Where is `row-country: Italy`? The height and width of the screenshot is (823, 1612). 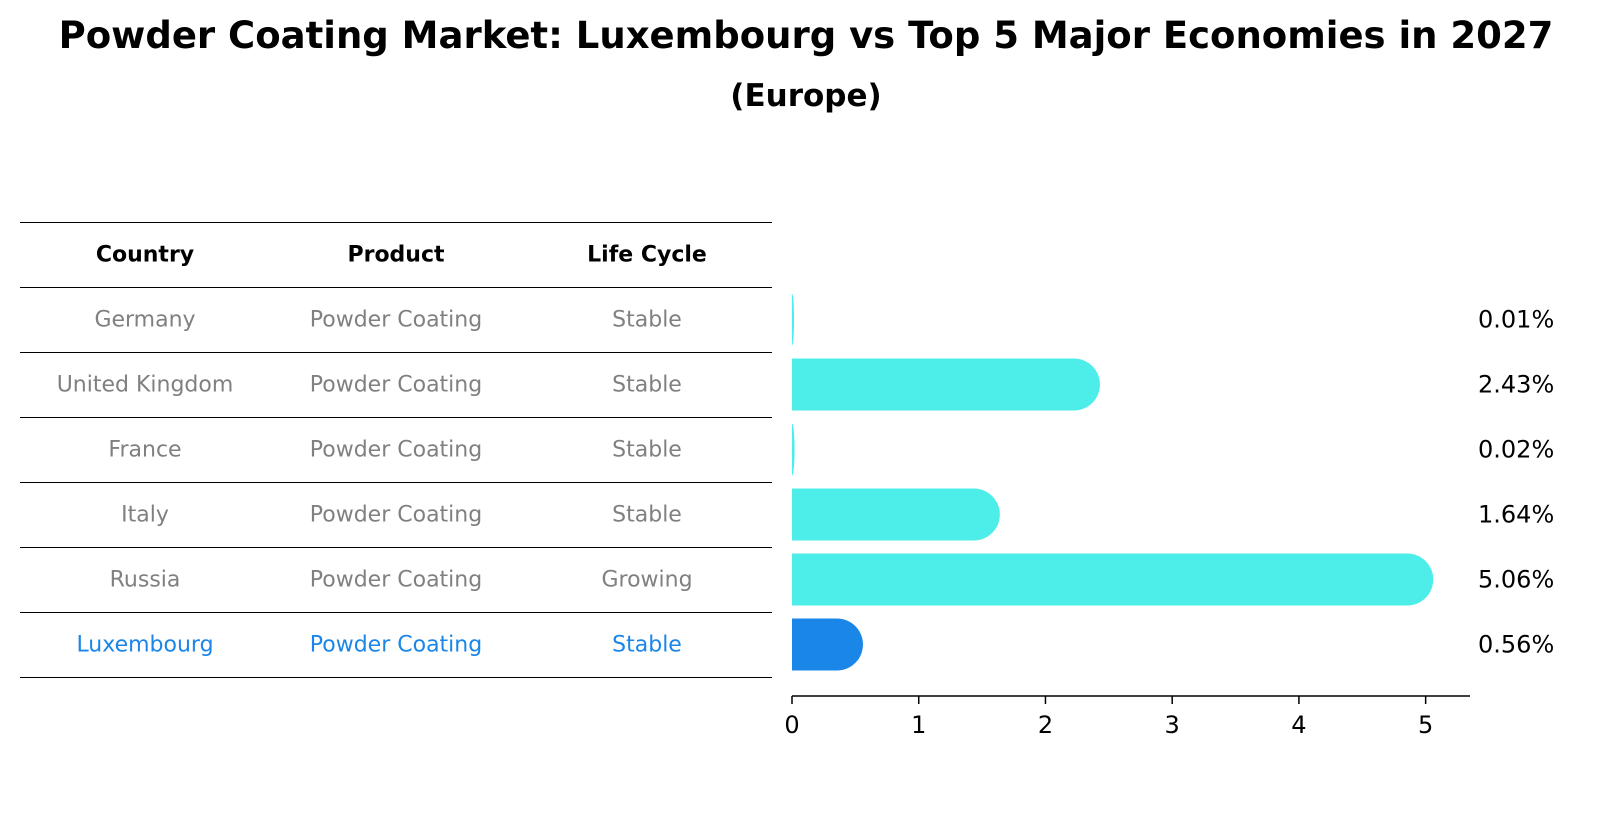
row-country: Italy is located at coordinates (145, 515).